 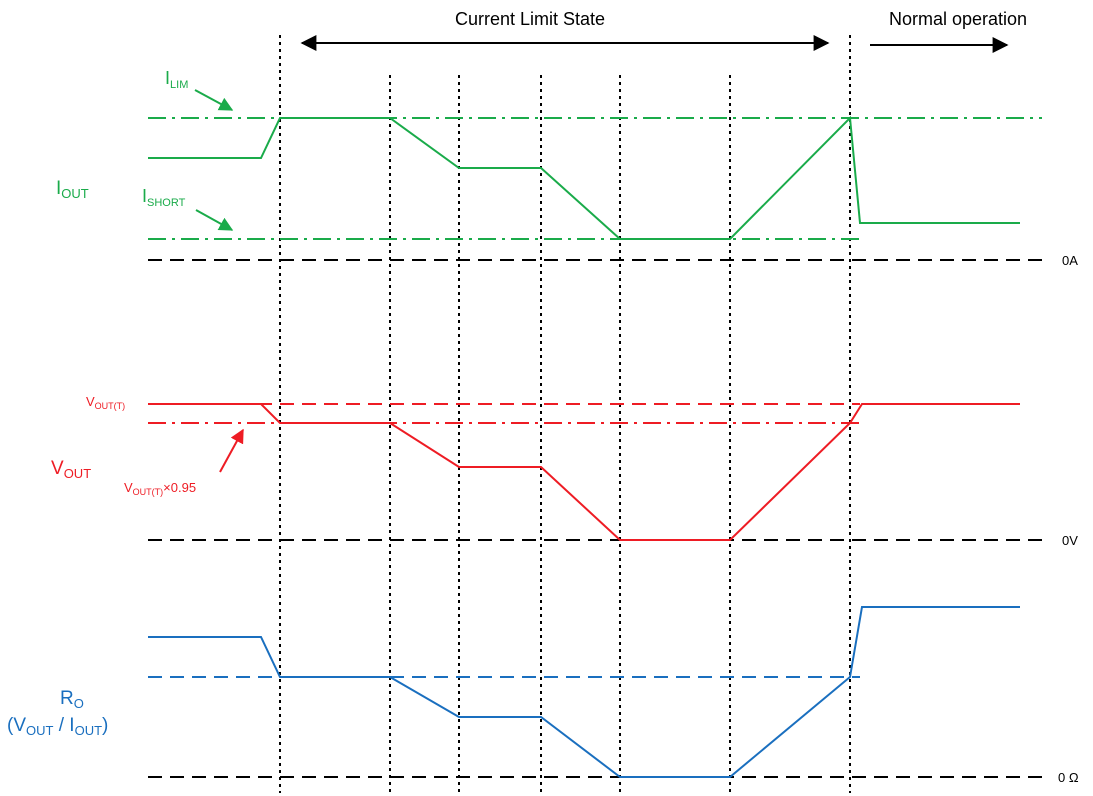 I want to click on vout-095-label: VOUT(T)×0.95, so click(x=160, y=488).